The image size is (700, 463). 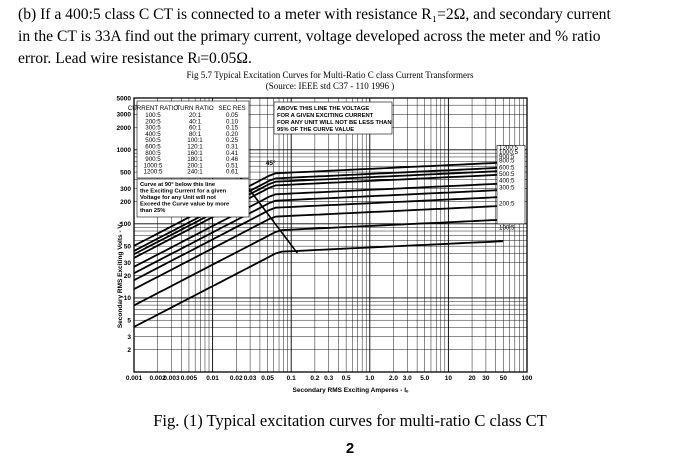 What do you see at coordinates (369, 378) in the screenshot?
I see `x-tick-label: 1.0` at bounding box center [369, 378].